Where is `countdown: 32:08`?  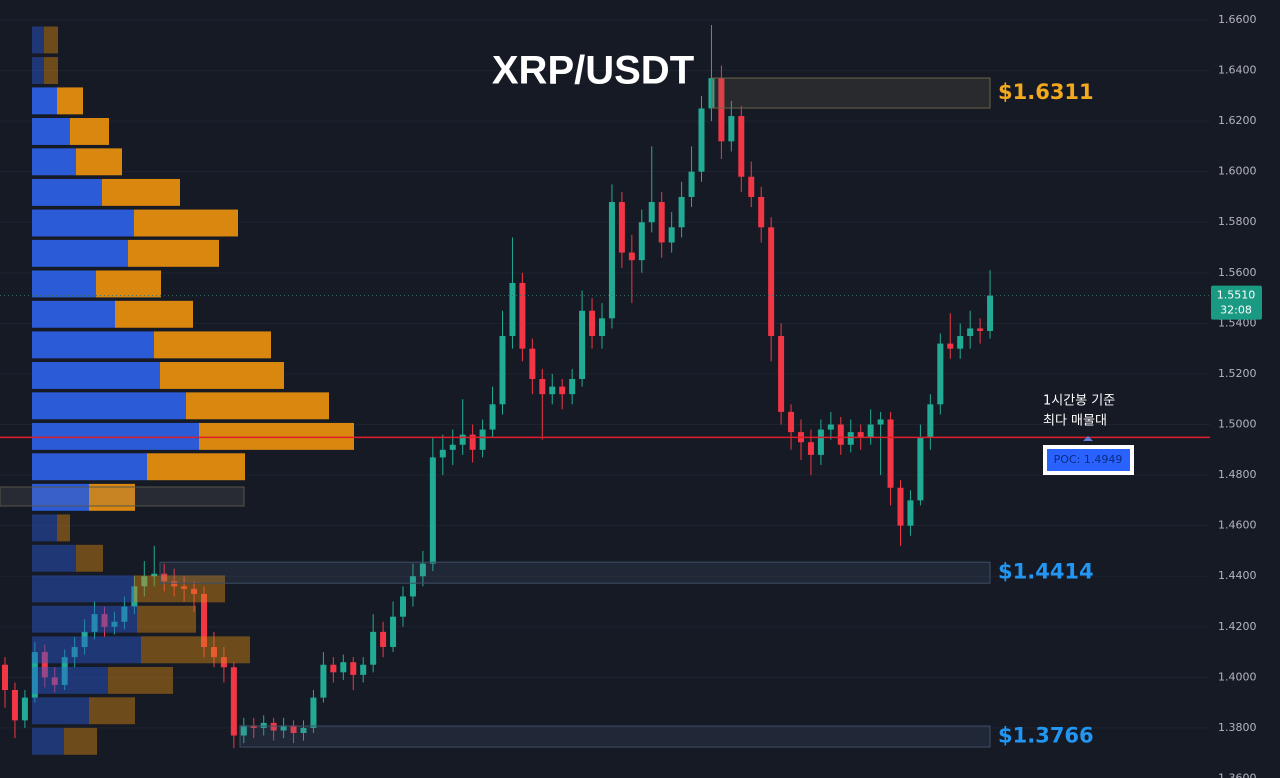
countdown: 32:08 is located at coordinates (1236, 310).